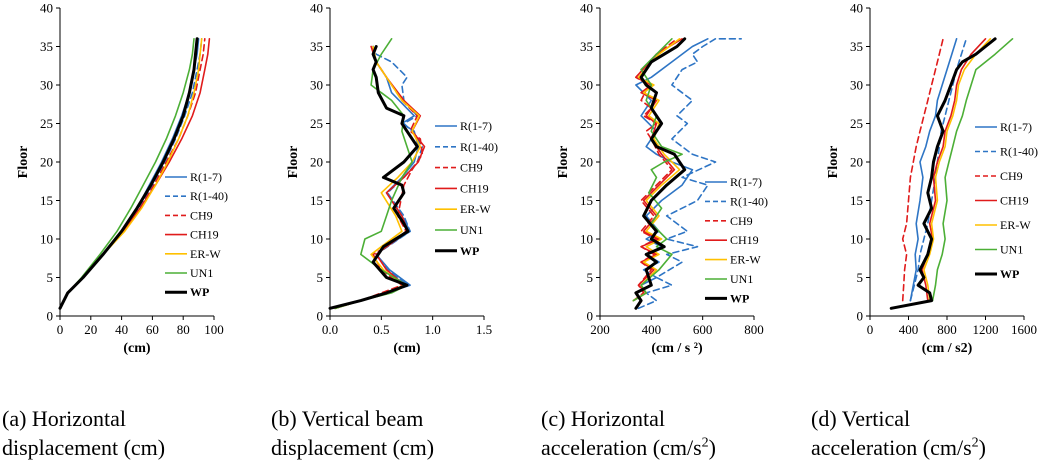 Image resolution: width=1052 pixels, height=464 pixels. I want to click on x-tick-label: 60, so click(152, 329).